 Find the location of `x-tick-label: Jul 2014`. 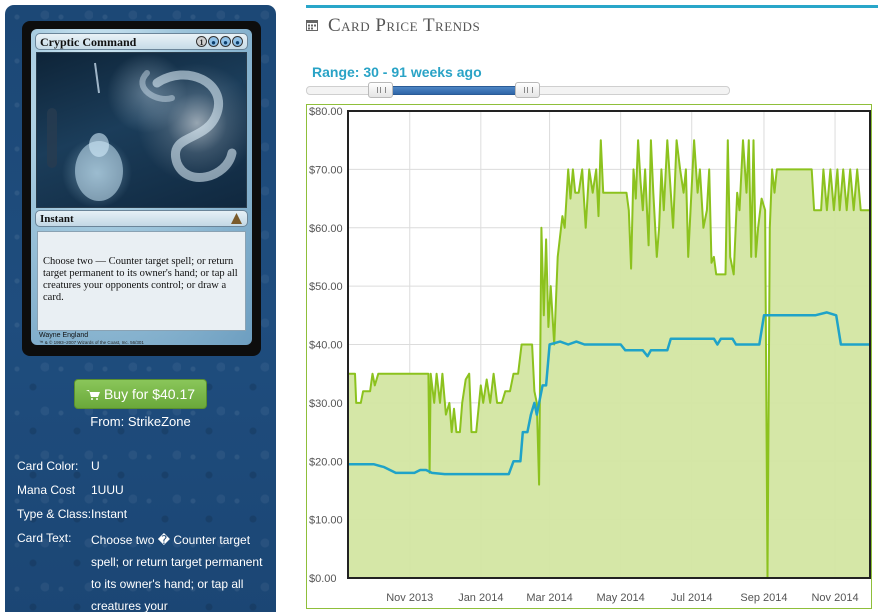

x-tick-label: Jul 2014 is located at coordinates (692, 598).